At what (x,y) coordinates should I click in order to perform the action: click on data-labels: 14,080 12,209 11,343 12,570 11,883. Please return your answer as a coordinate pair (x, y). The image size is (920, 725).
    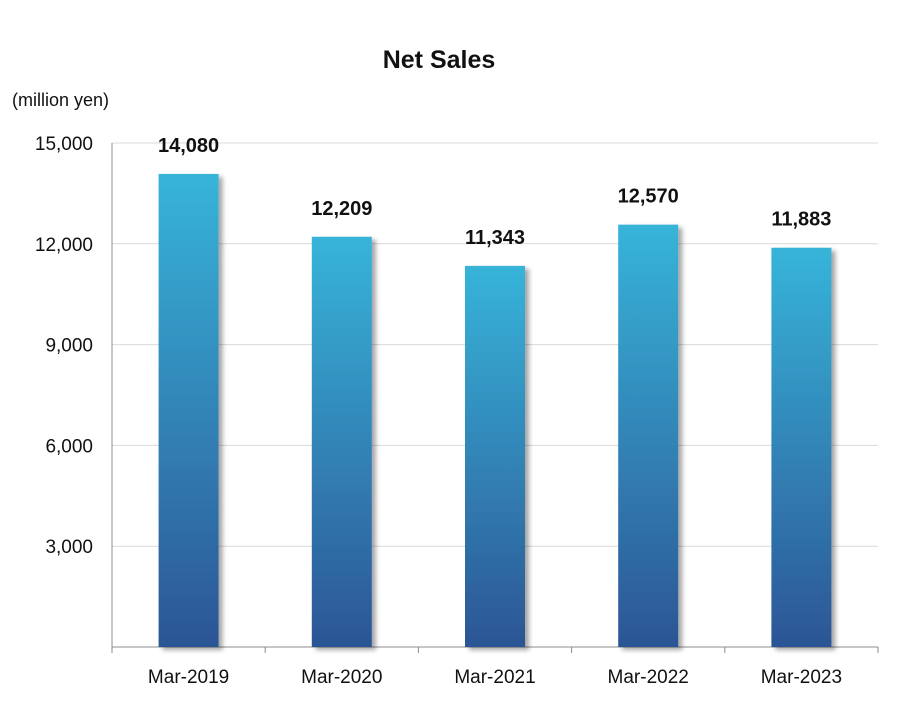
    Looking at the image, I should click on (494, 192).